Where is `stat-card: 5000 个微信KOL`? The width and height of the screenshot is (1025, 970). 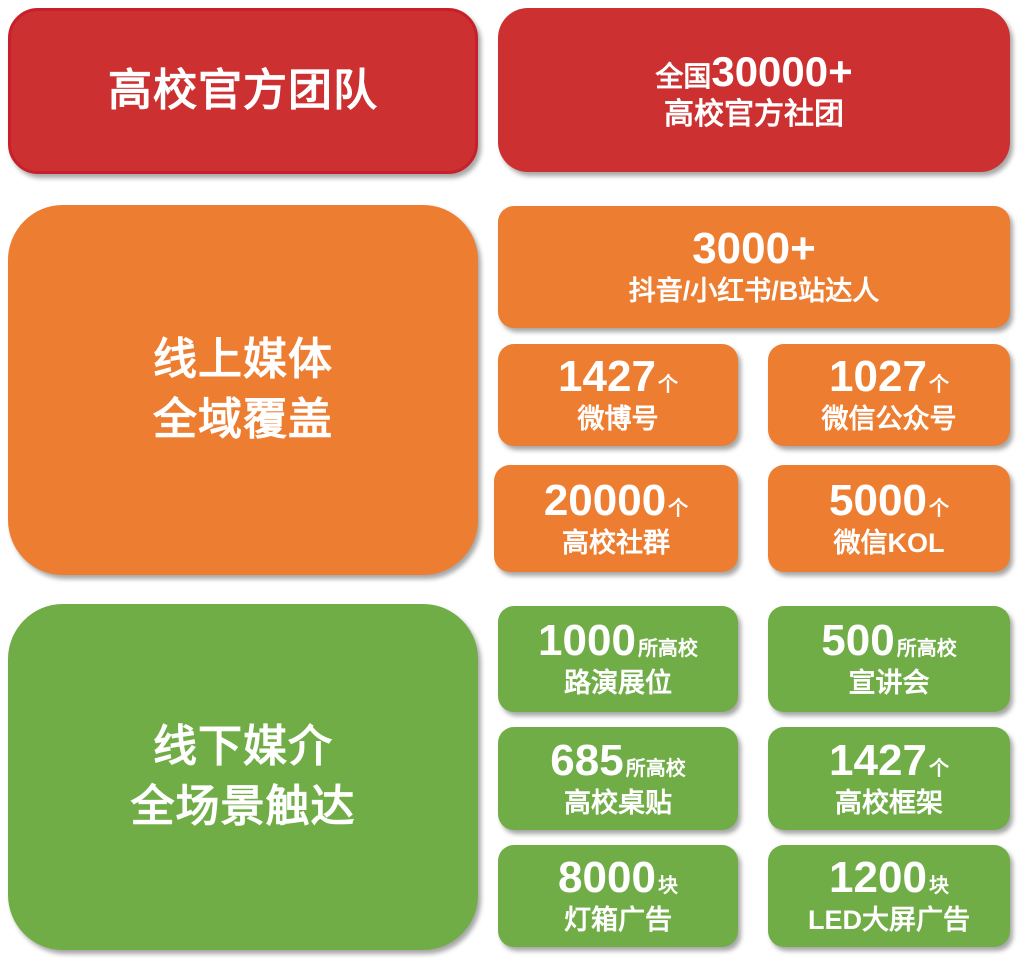
stat-card: 5000 个微信KOL is located at coordinates (889, 518).